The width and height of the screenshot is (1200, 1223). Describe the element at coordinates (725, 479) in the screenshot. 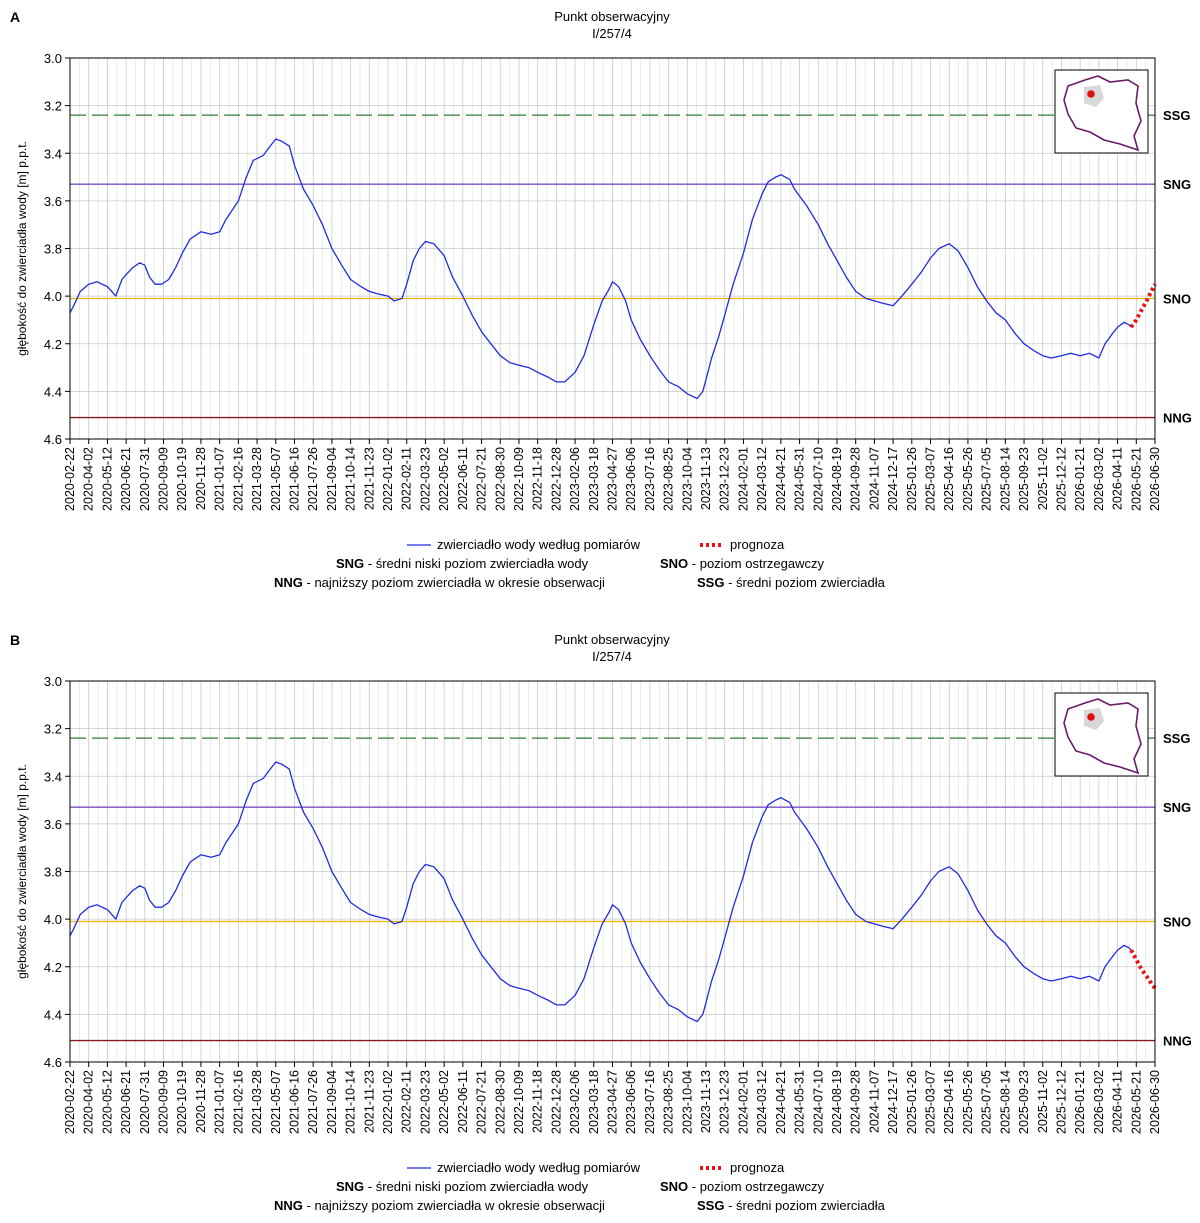

I see `x-tick-label: 2023-12-23` at that location.